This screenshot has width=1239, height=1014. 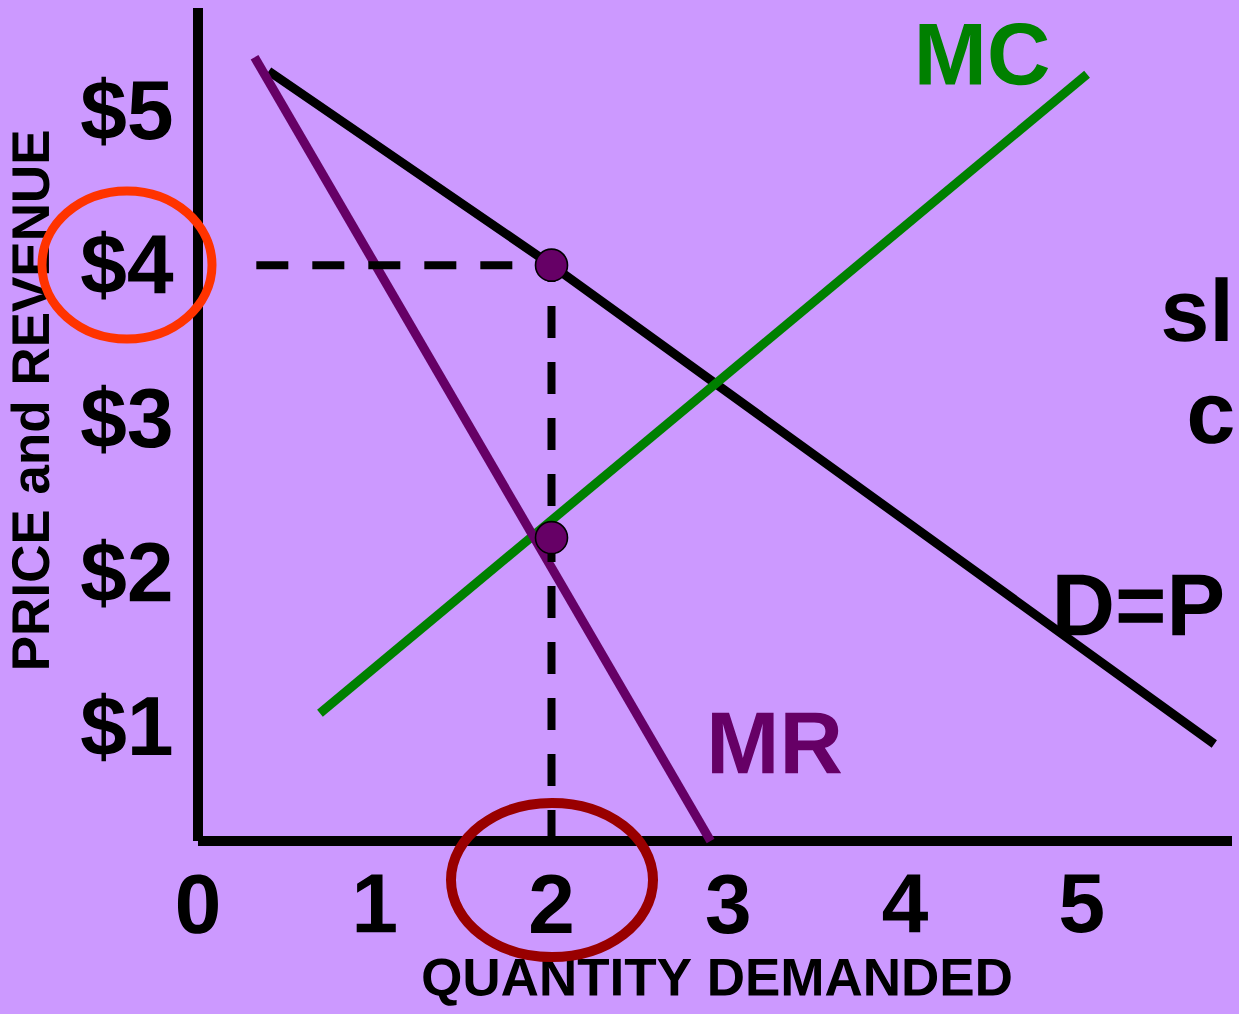 What do you see at coordinates (197, 904) in the screenshot?
I see `x-tick-label: 0` at bounding box center [197, 904].